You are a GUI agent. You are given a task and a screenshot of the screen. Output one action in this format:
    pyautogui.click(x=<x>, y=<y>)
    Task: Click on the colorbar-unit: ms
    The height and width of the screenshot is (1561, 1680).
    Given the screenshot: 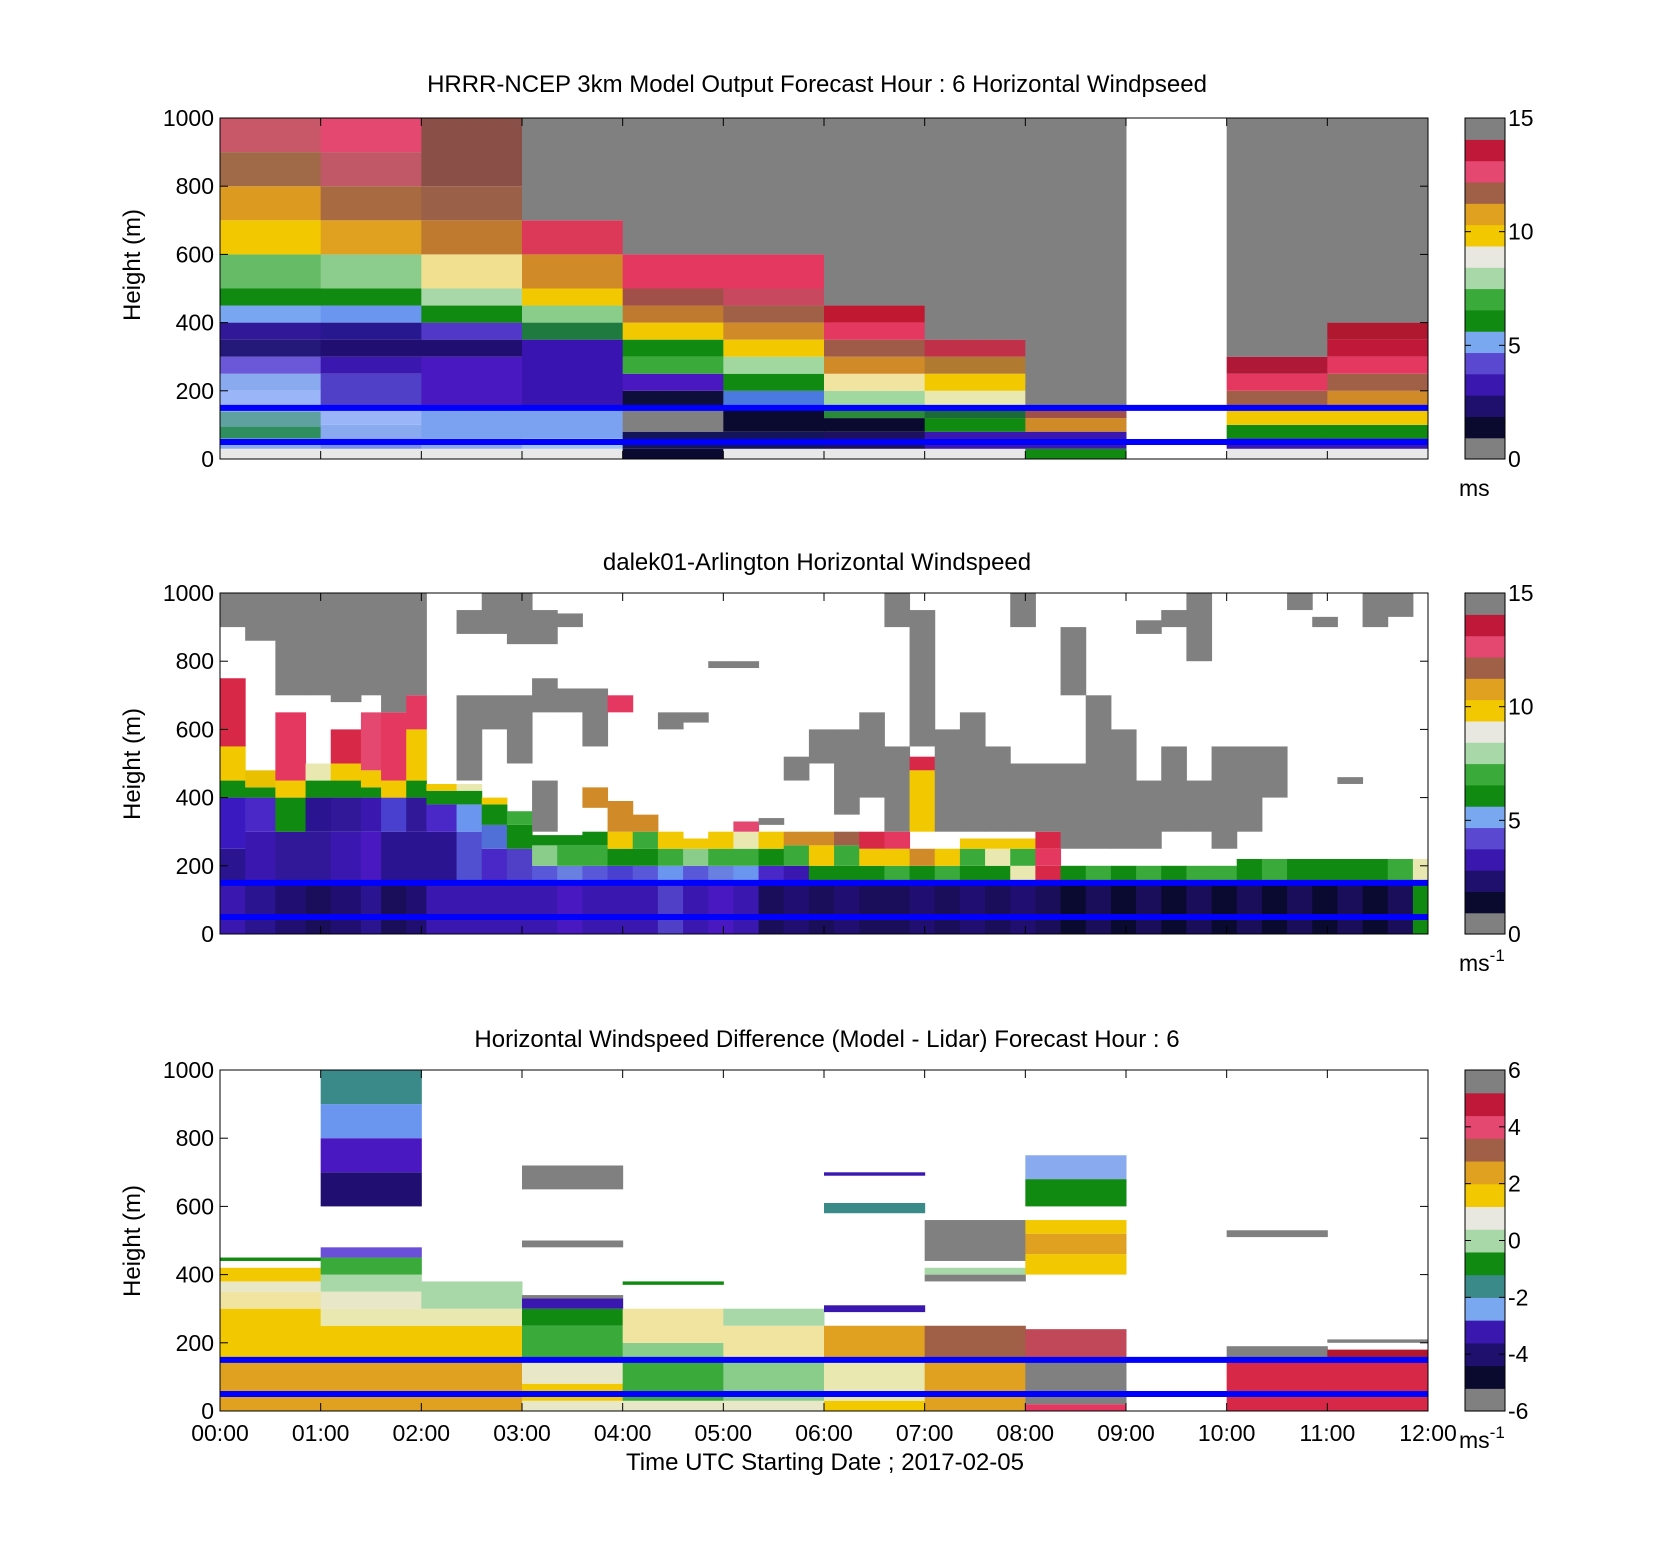 What is the action you would take?
    pyautogui.click(x=1474, y=488)
    